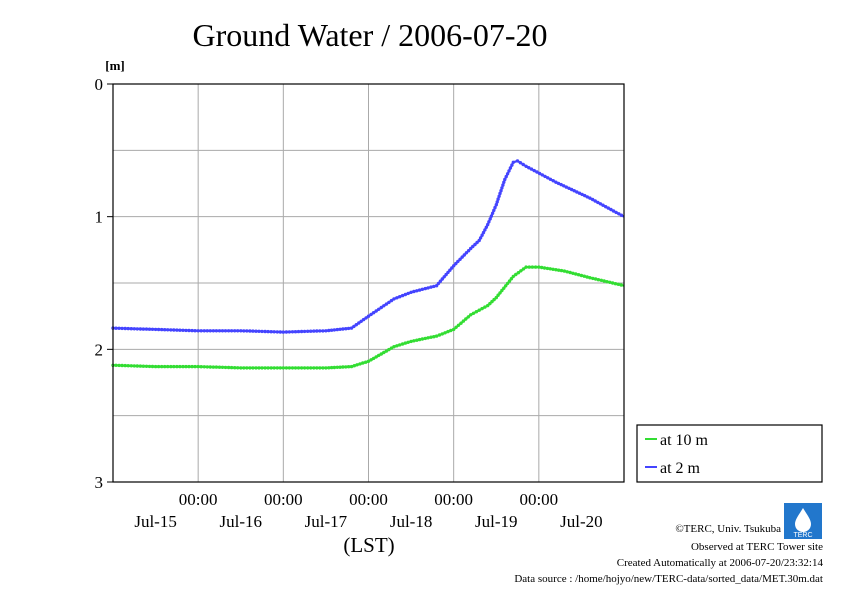 The height and width of the screenshot is (595, 842). What do you see at coordinates (370, 35) in the screenshot?
I see `chart-title: Ground Water / 2006-07-20` at bounding box center [370, 35].